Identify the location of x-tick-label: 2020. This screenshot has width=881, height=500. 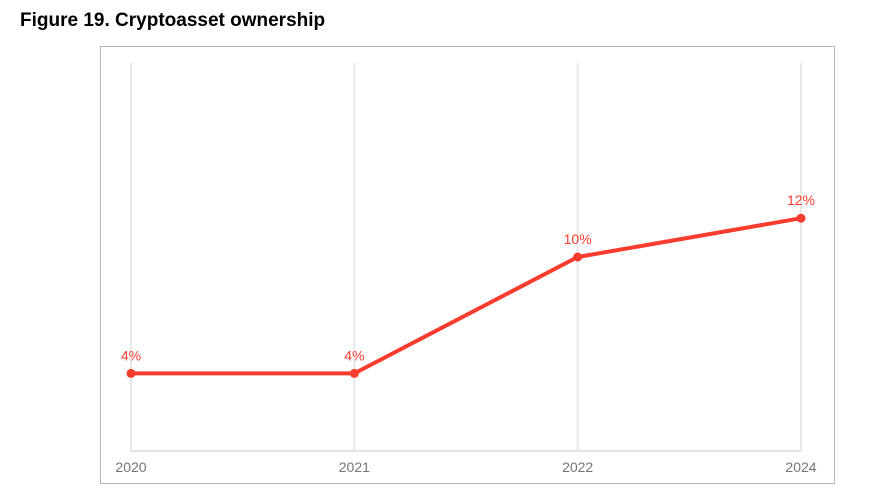
(130, 467).